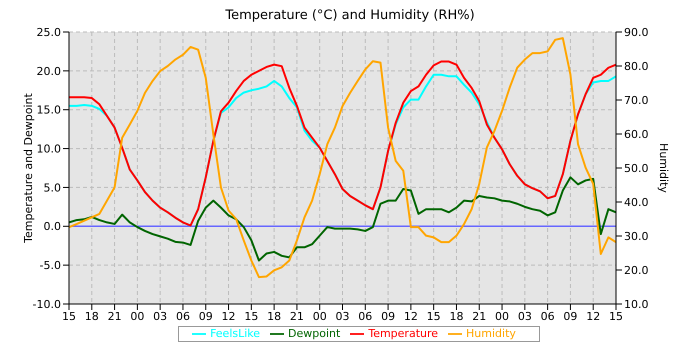  What do you see at coordinates (491, 333) in the screenshot?
I see `legend-label: Humidity` at bounding box center [491, 333].